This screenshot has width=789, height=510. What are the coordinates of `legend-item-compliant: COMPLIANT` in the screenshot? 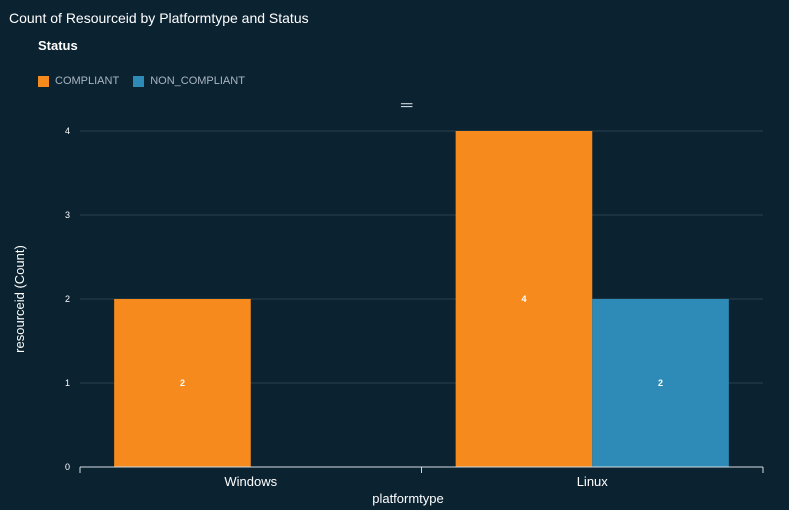 It's located at (78, 81).